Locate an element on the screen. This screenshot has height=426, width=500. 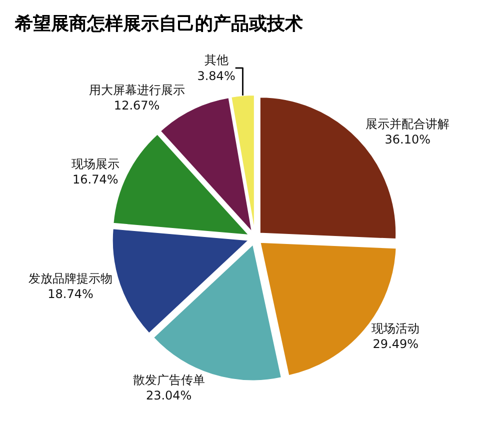
slice-label: 散发广告传单 is located at coordinates (168, 380).